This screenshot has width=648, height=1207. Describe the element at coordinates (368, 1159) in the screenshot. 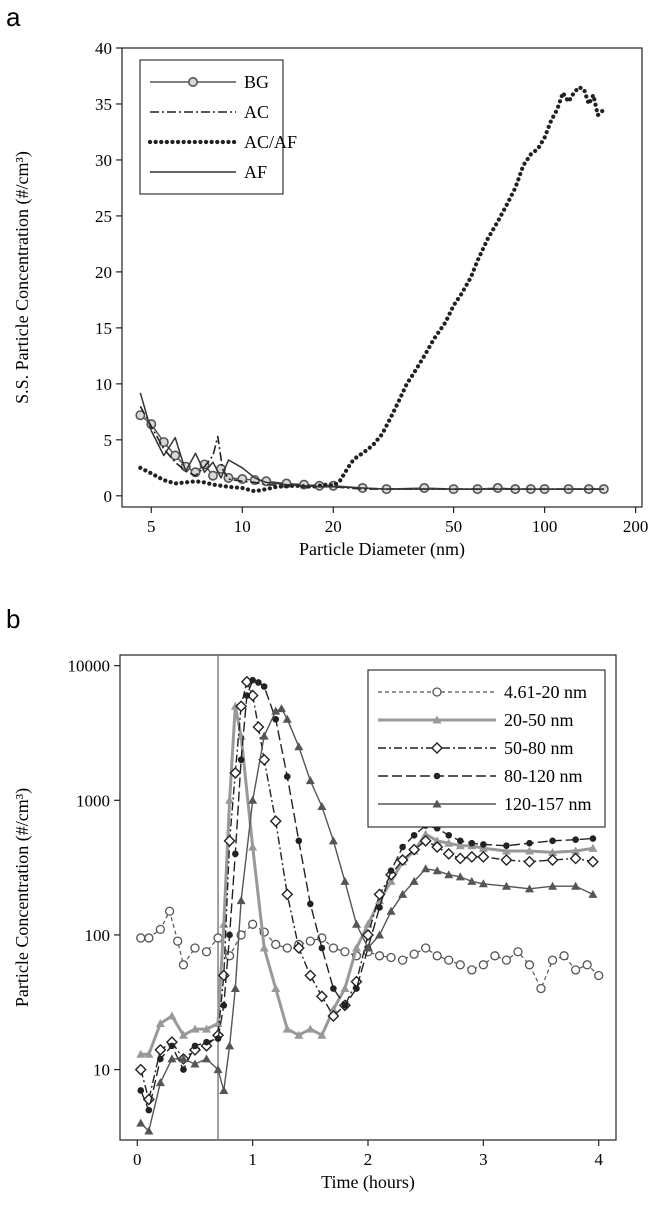

I see `x-tick-label: 2` at that location.